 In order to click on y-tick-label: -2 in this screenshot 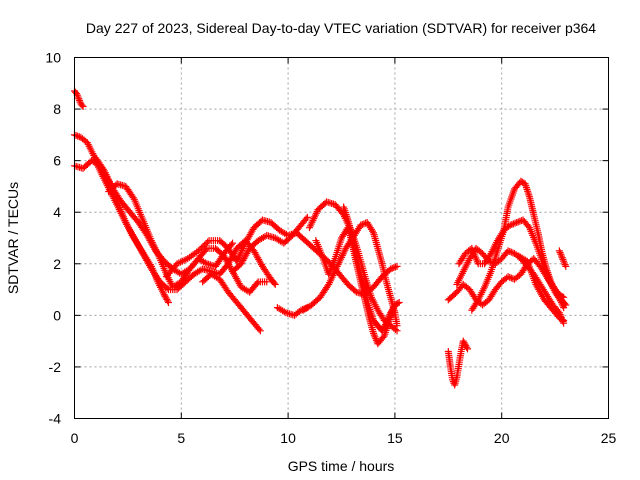, I will do `click(55, 367)`.